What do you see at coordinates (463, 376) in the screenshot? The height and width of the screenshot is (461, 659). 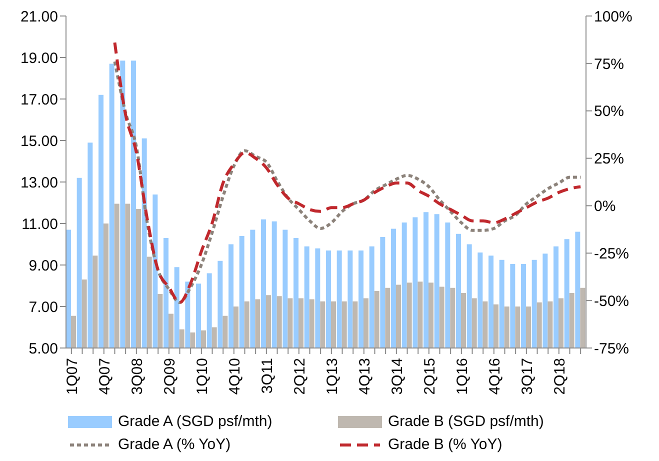 I see `x-tick-label: 1Q16` at bounding box center [463, 376].